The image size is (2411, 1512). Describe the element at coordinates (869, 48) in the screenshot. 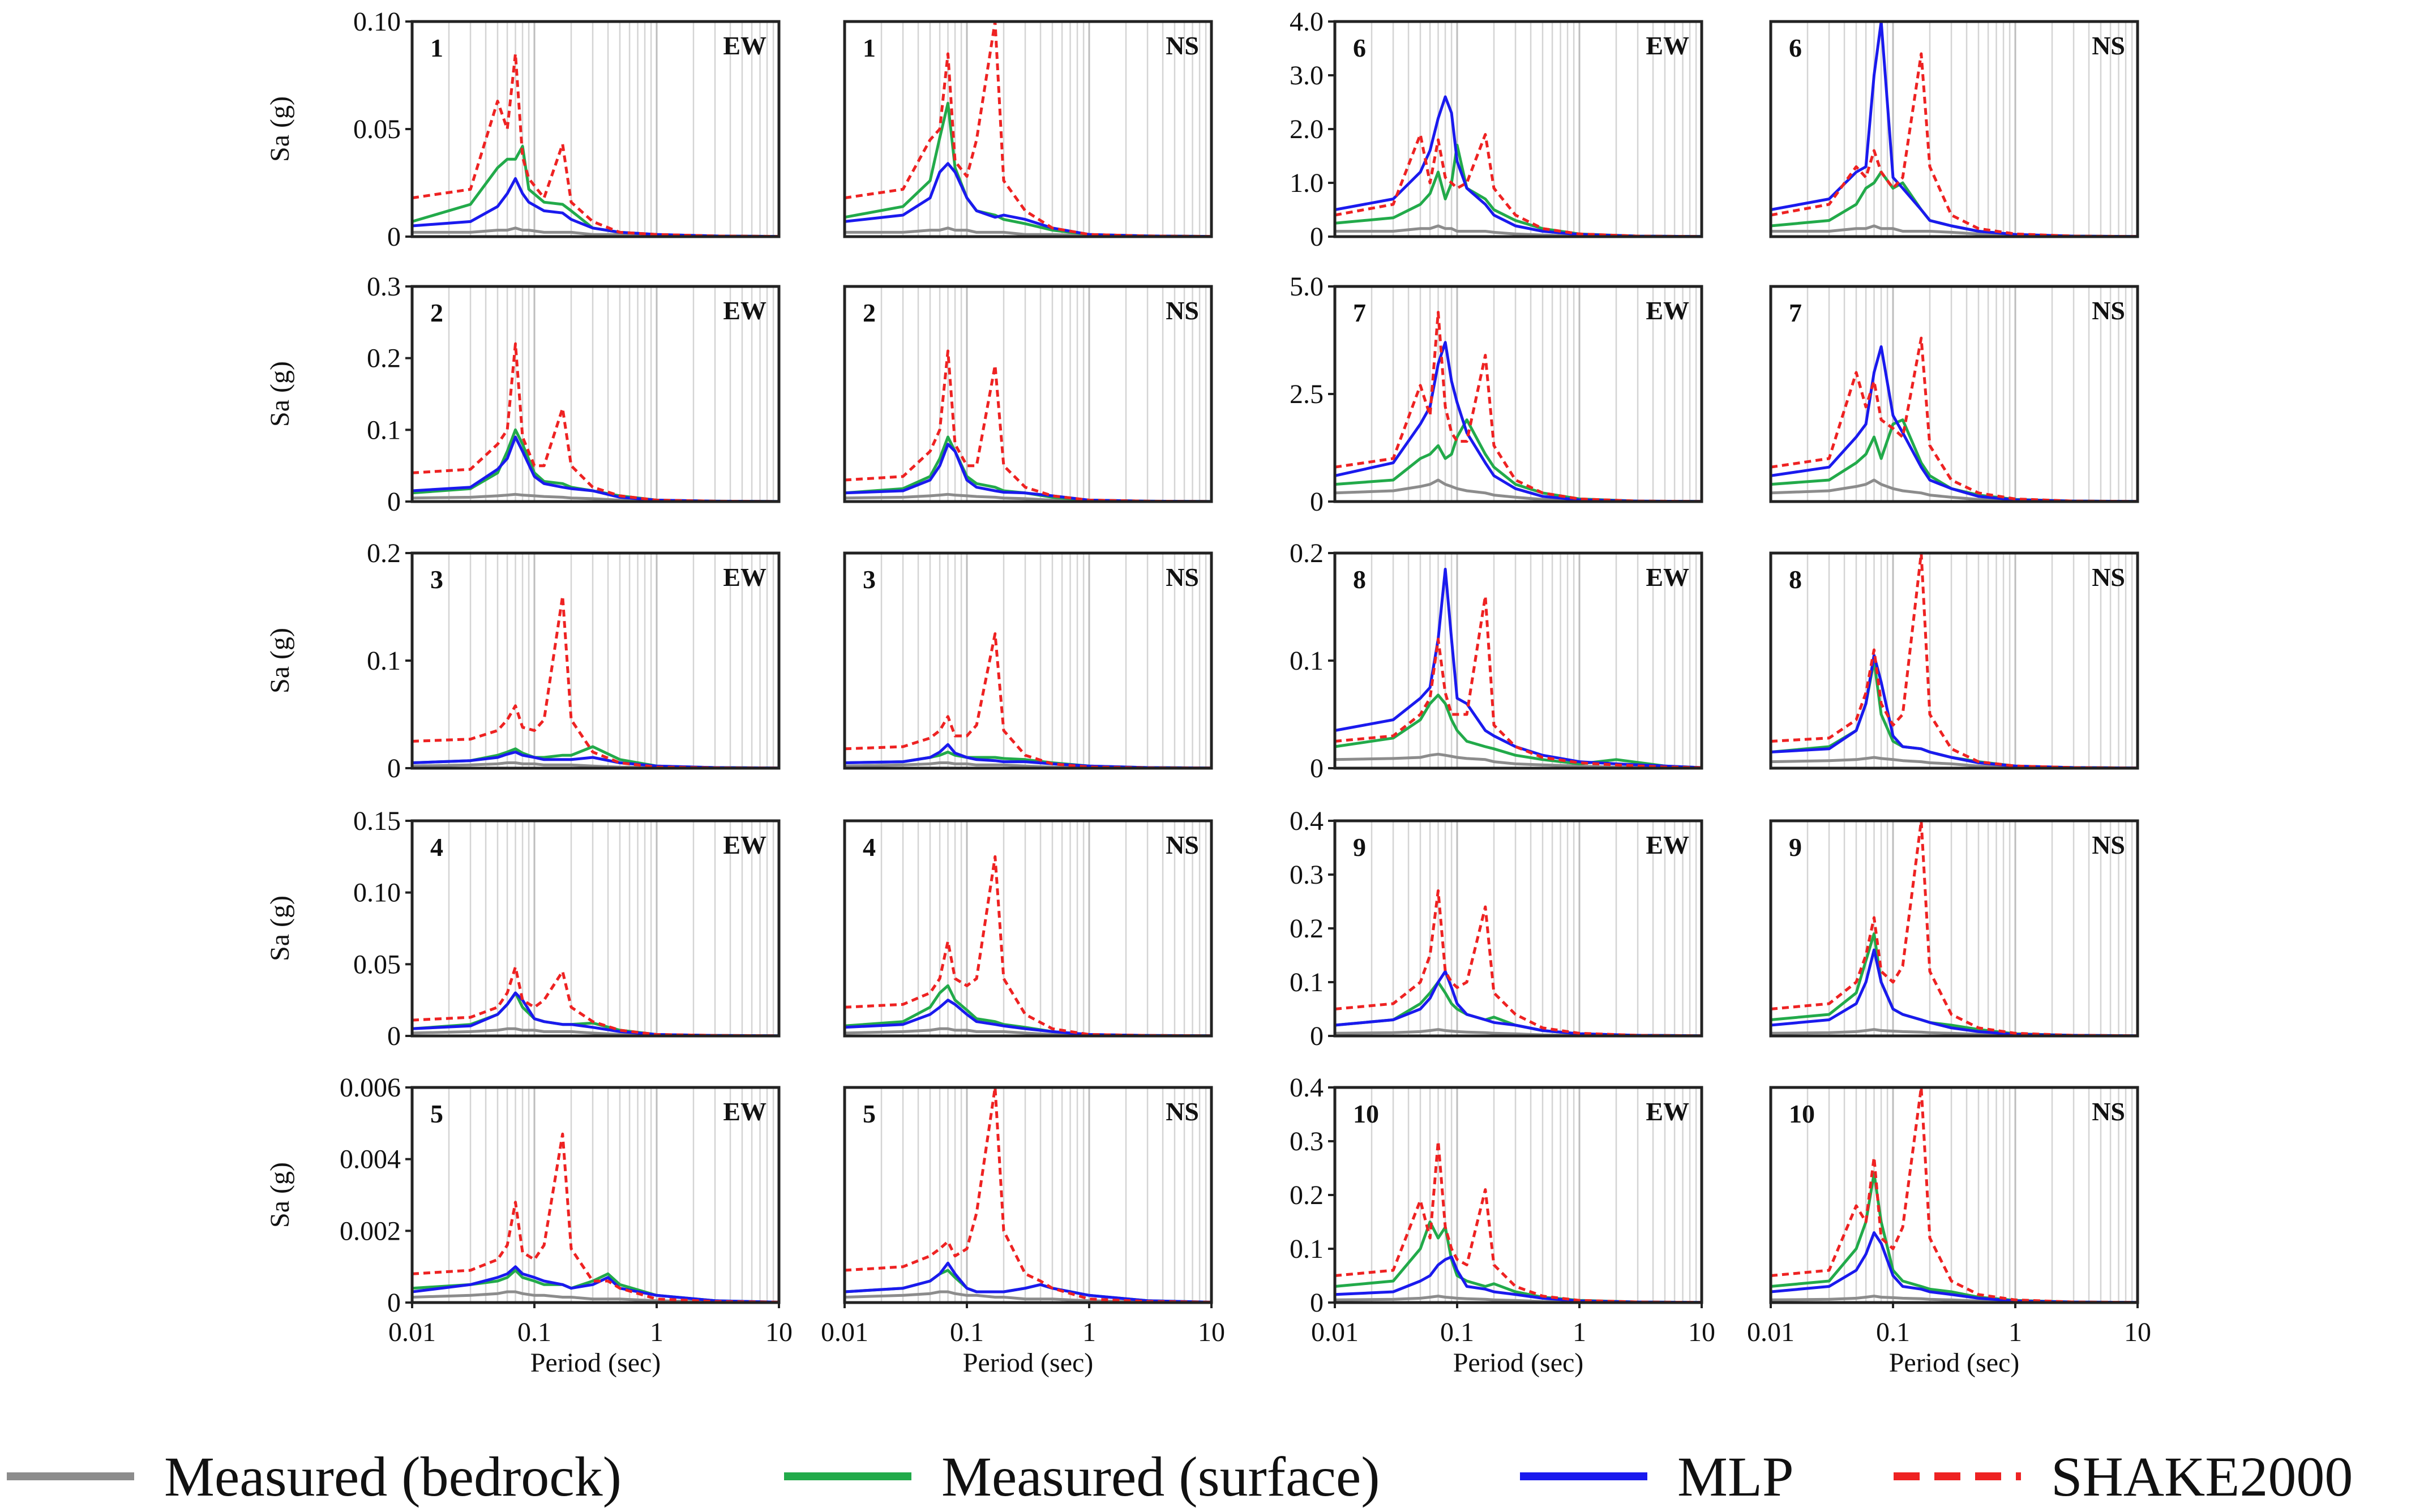

I see `station-label: 1` at that location.